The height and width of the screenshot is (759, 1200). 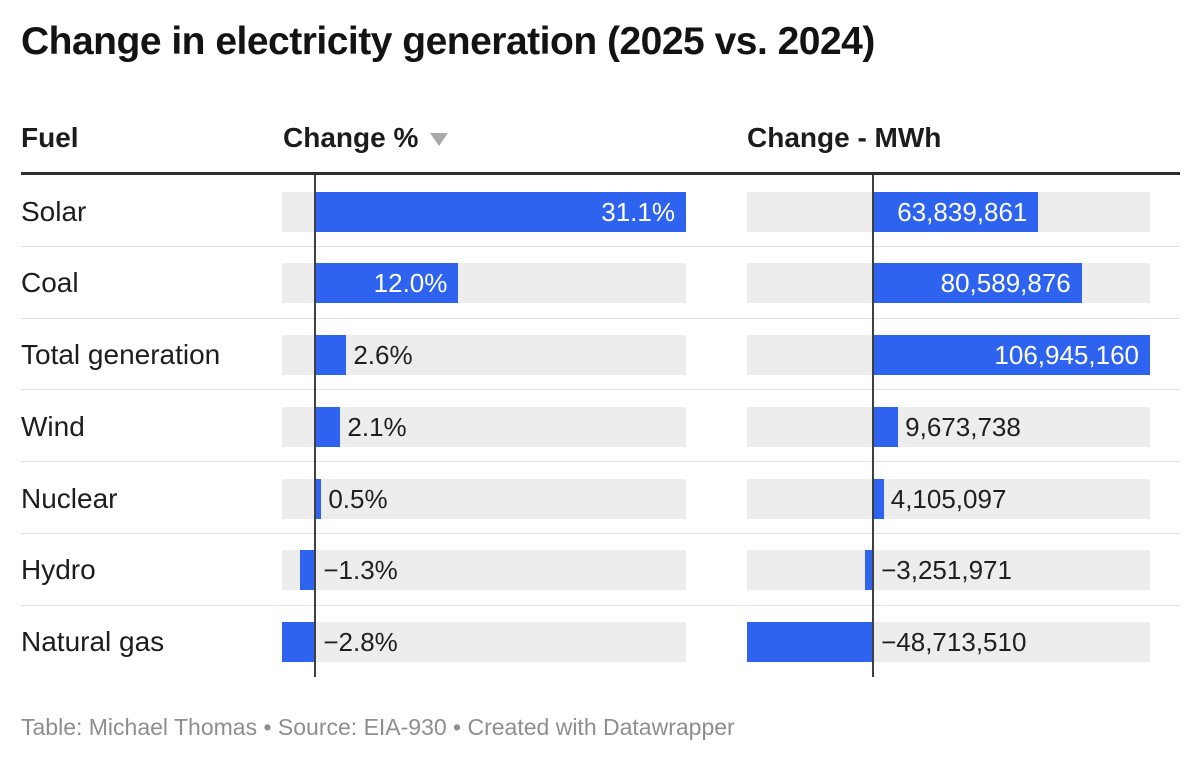 I want to click on mwh-value-label: 106,945,160, so click(x=1066, y=355).